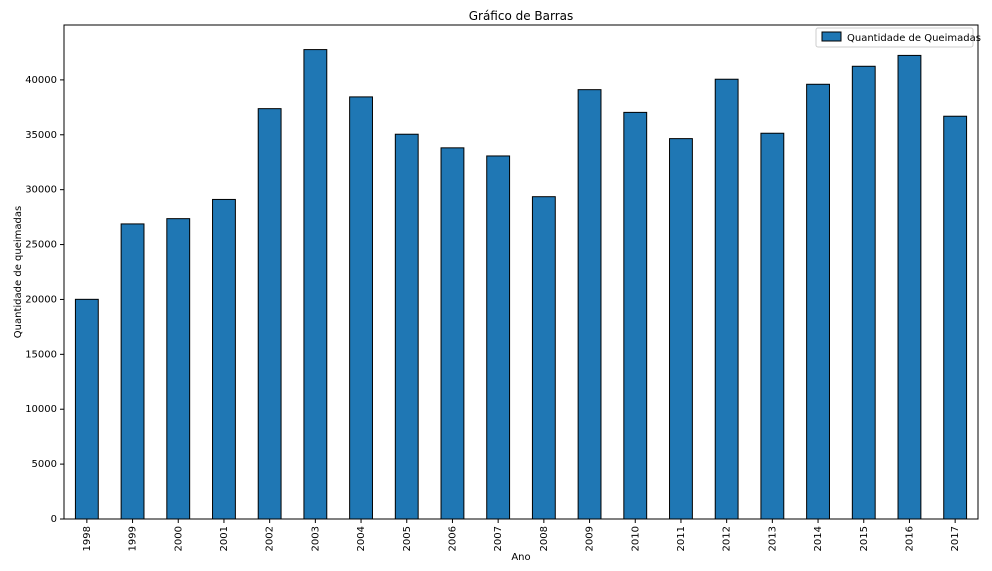  Describe the element at coordinates (831, 36) in the screenshot. I see `legend-swatch` at that location.